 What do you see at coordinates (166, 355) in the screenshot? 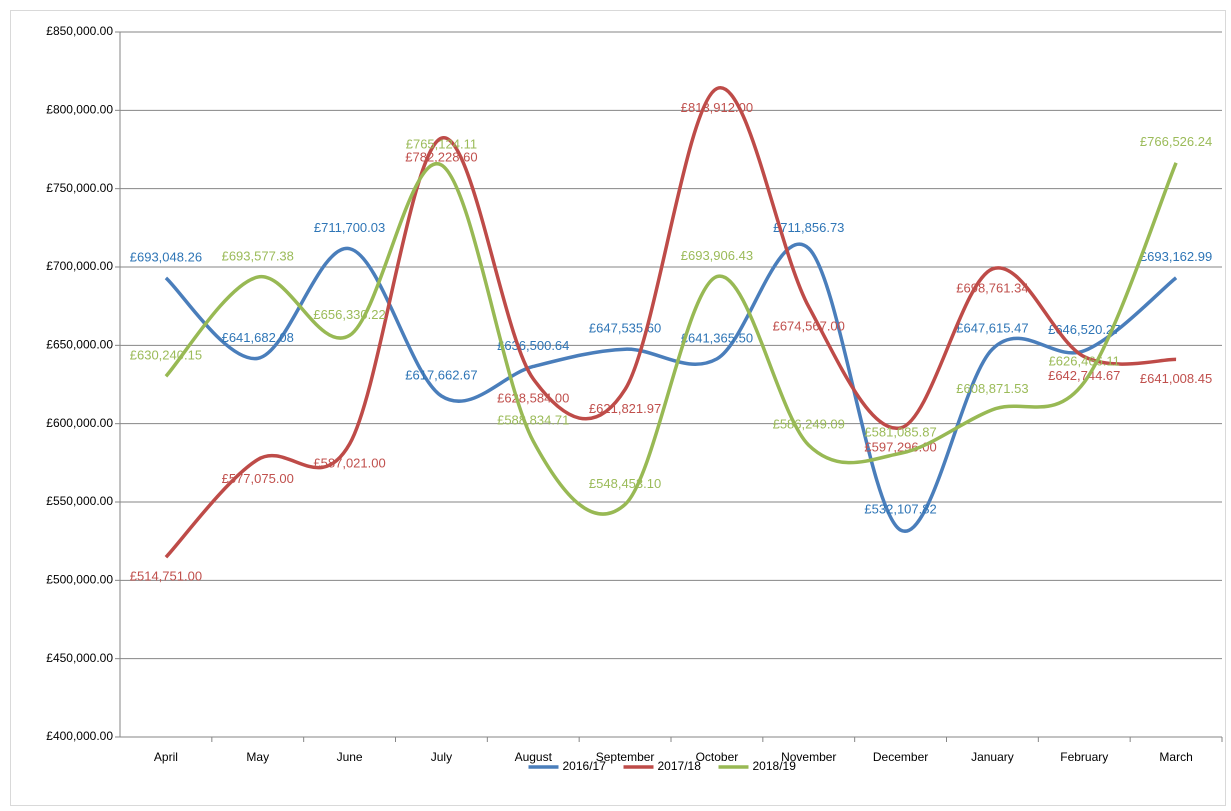
I see `data-label: £630,240.15` at bounding box center [166, 355].